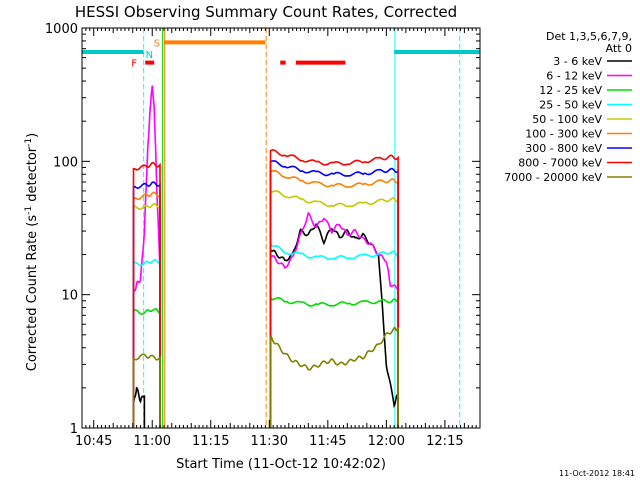 This screenshot has width=640, height=480. What do you see at coordinates (61, 29) in the screenshot?
I see `y-tick-label: 1000` at bounding box center [61, 29].